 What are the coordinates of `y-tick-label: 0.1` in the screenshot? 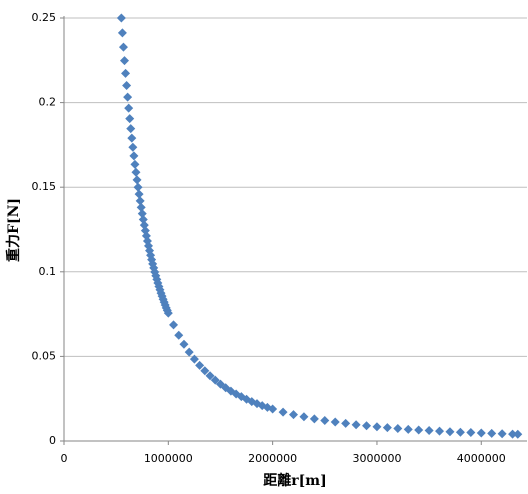 It's located at (48, 271).